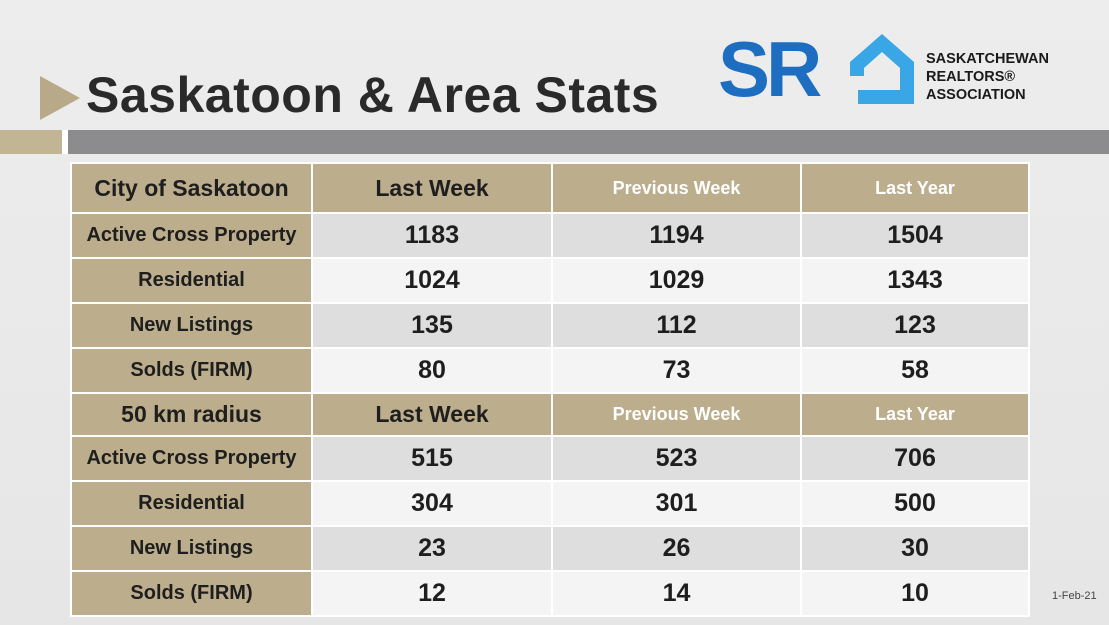 This screenshot has height=625, width=1109. What do you see at coordinates (915, 280) in the screenshot?
I see `cell-last-year: 1343` at bounding box center [915, 280].